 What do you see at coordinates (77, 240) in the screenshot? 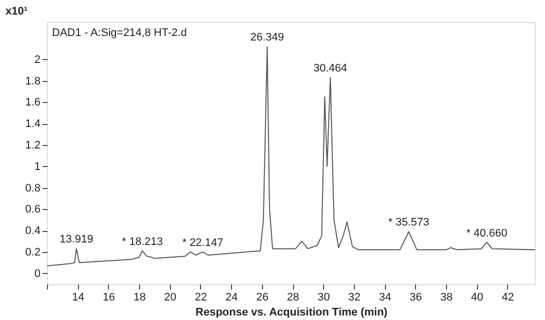
I see `annotation: 13.919` at bounding box center [77, 240].